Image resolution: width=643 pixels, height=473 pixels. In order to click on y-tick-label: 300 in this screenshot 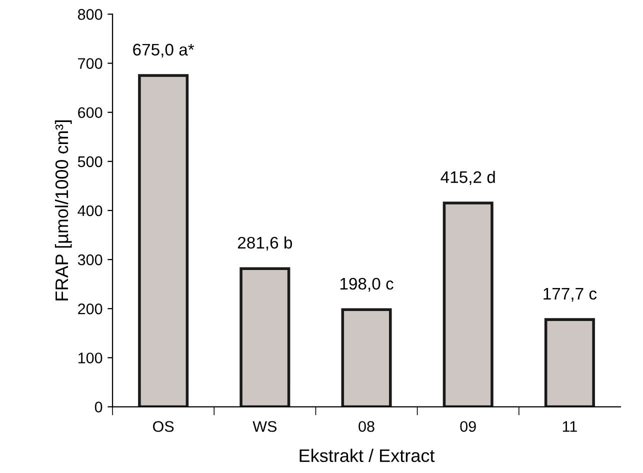, I will do `click(90, 260)`.